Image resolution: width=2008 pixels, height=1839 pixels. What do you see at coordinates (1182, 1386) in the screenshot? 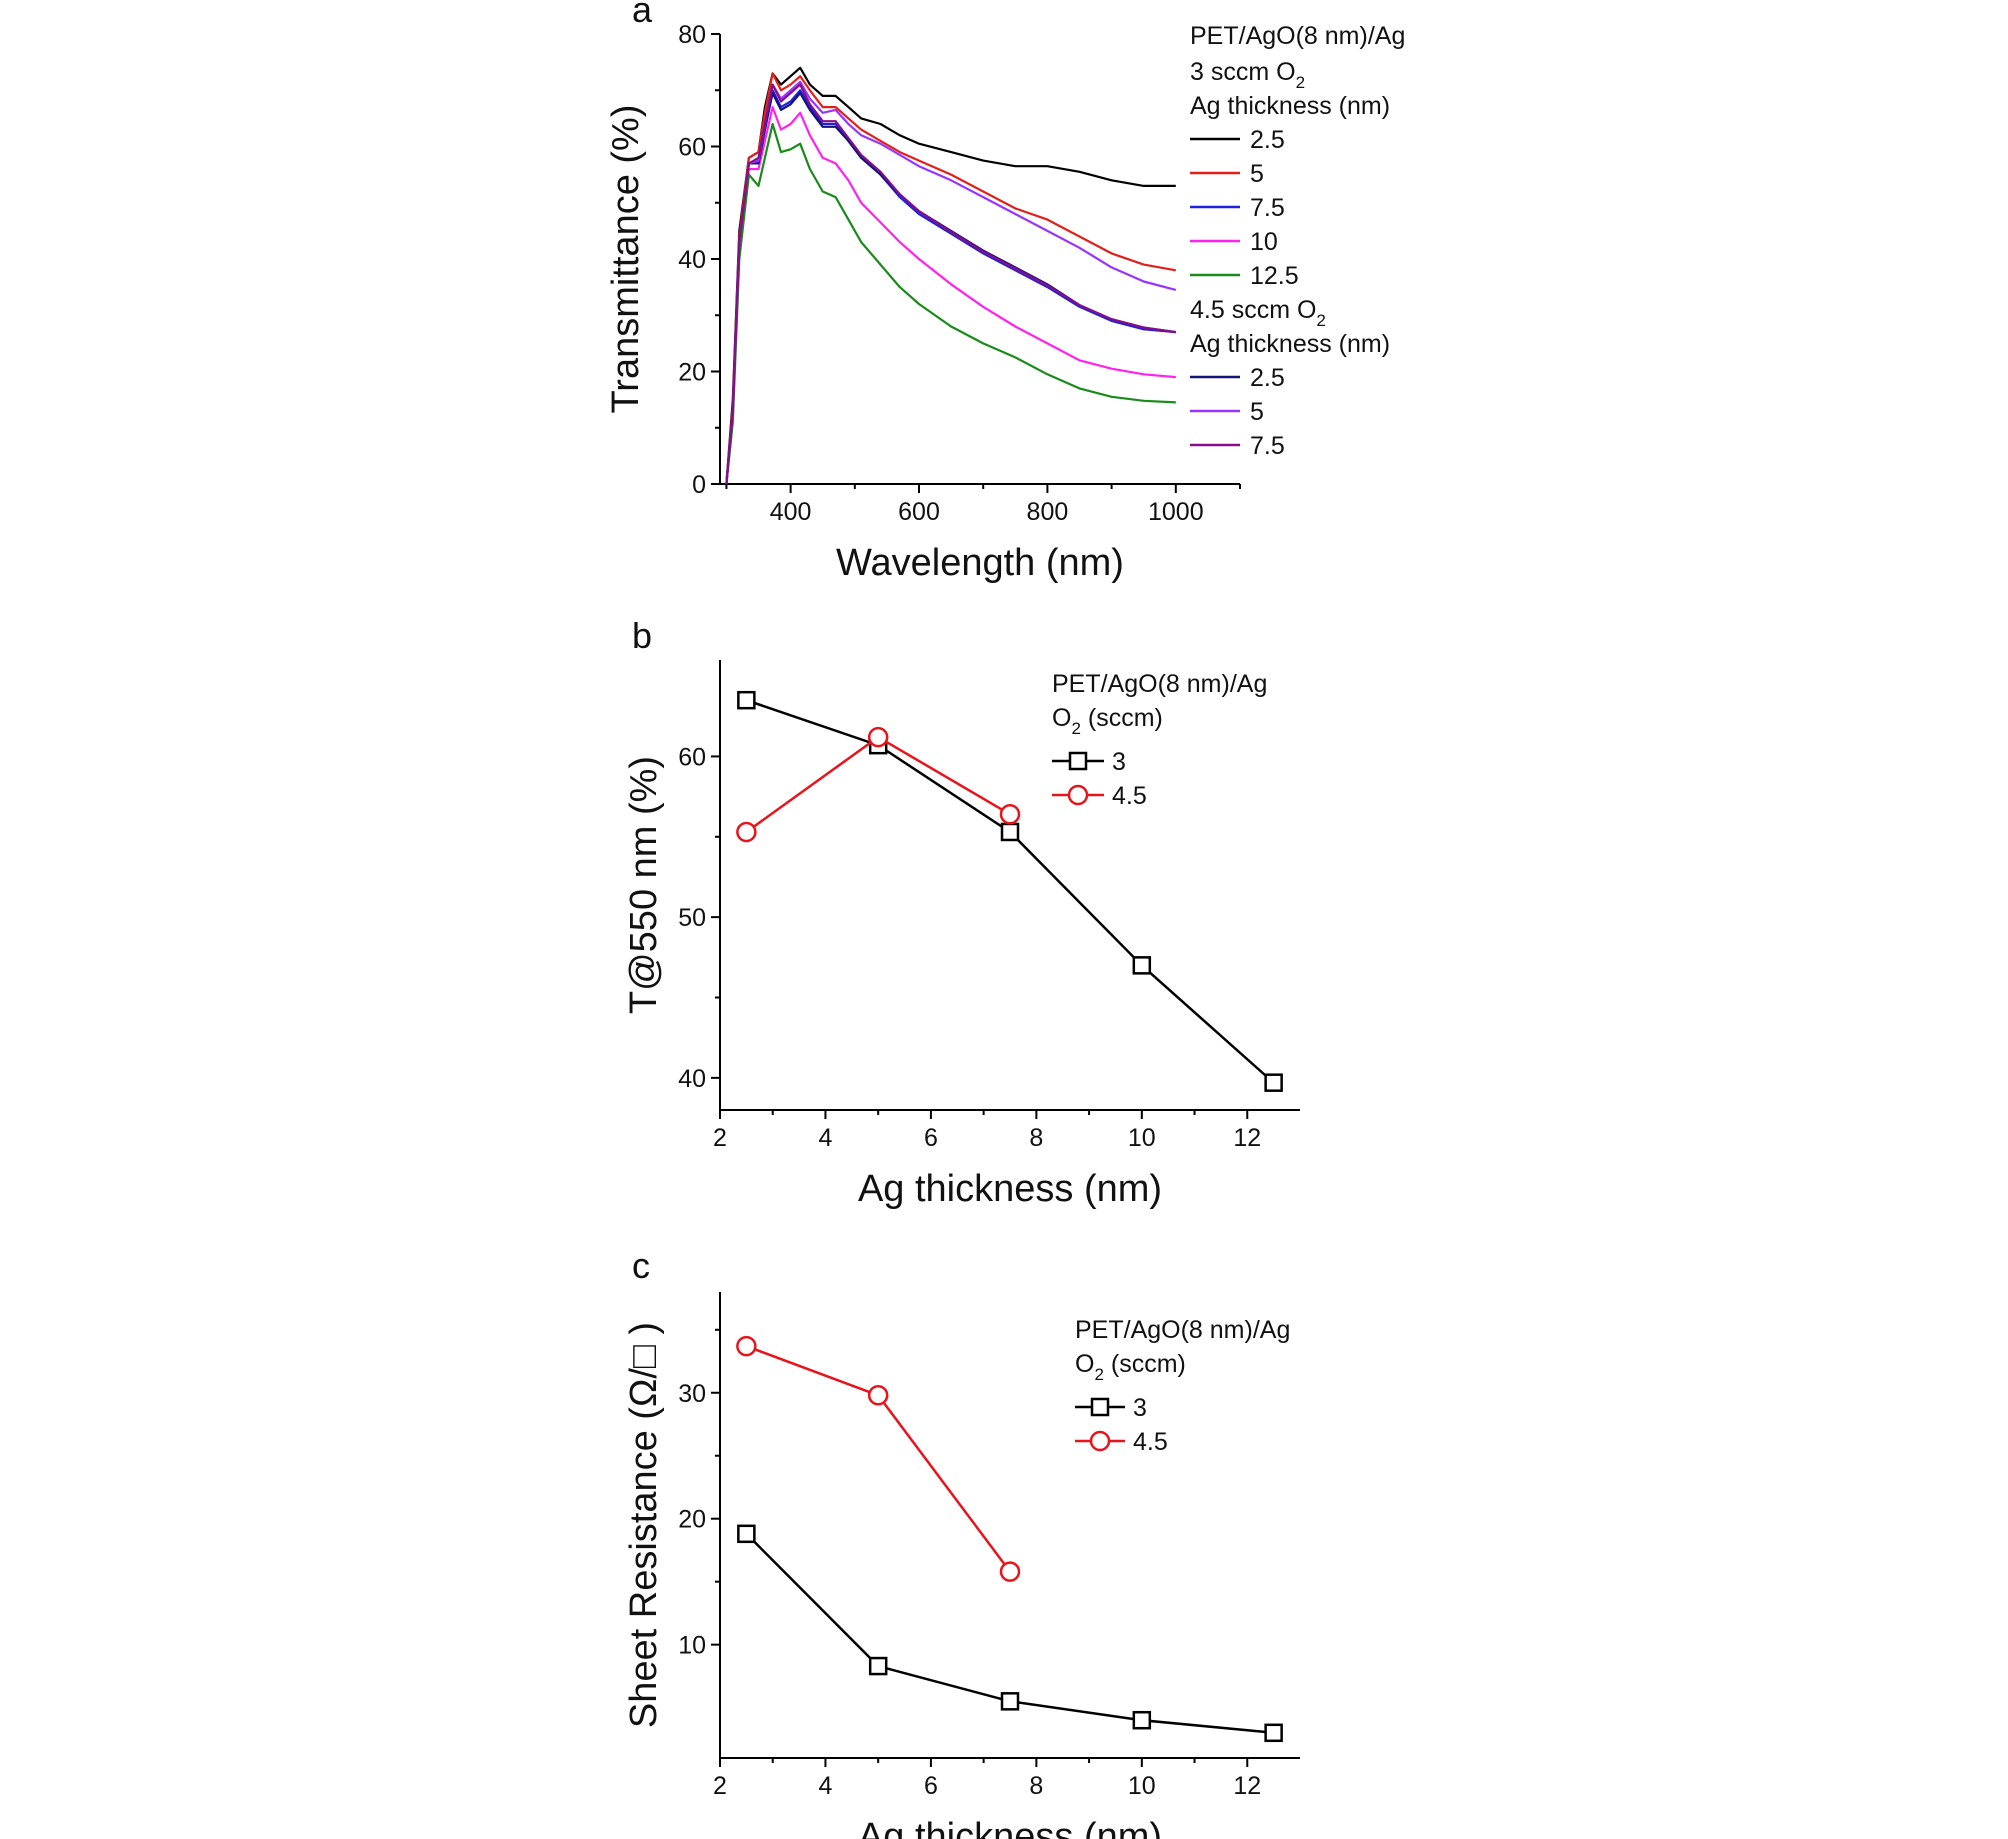
I see `legend-c: PET/AgO(8 nm)/Ag O2 (sccm) 3 4.5` at bounding box center [1182, 1386].